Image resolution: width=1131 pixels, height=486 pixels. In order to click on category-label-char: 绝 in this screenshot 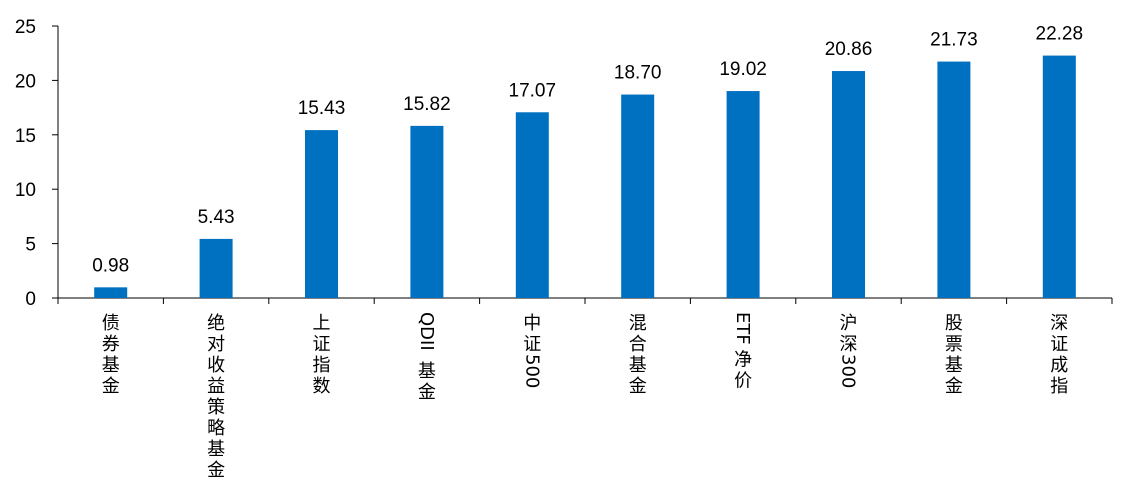, I will do `click(216, 323)`.